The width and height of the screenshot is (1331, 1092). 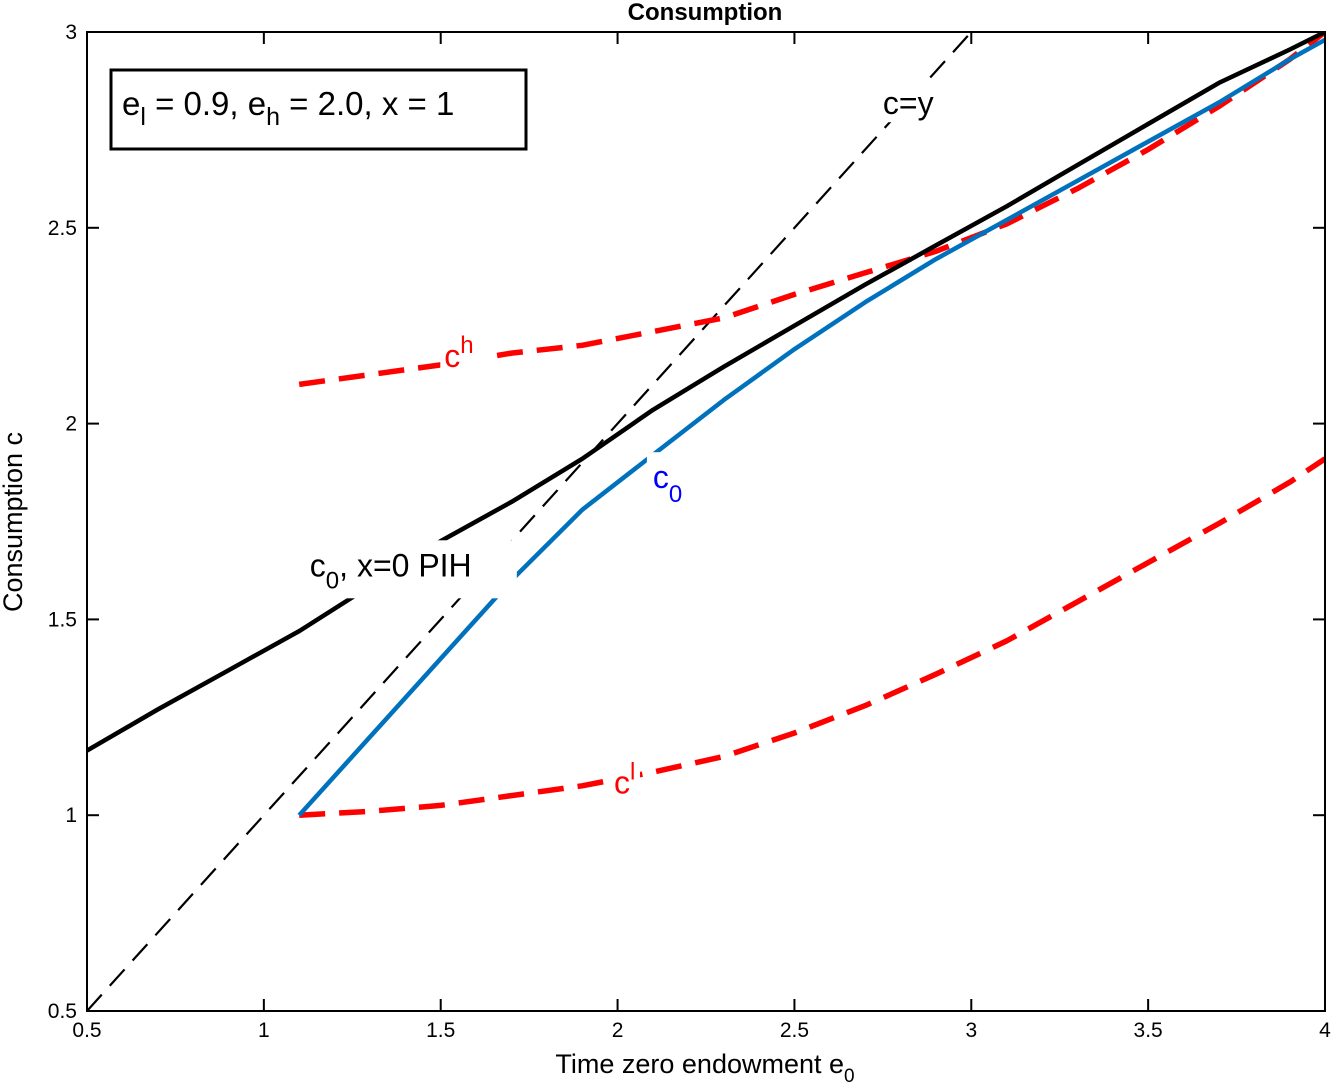 What do you see at coordinates (794, 1030) in the screenshot?
I see `x-tick-label: 2.5` at bounding box center [794, 1030].